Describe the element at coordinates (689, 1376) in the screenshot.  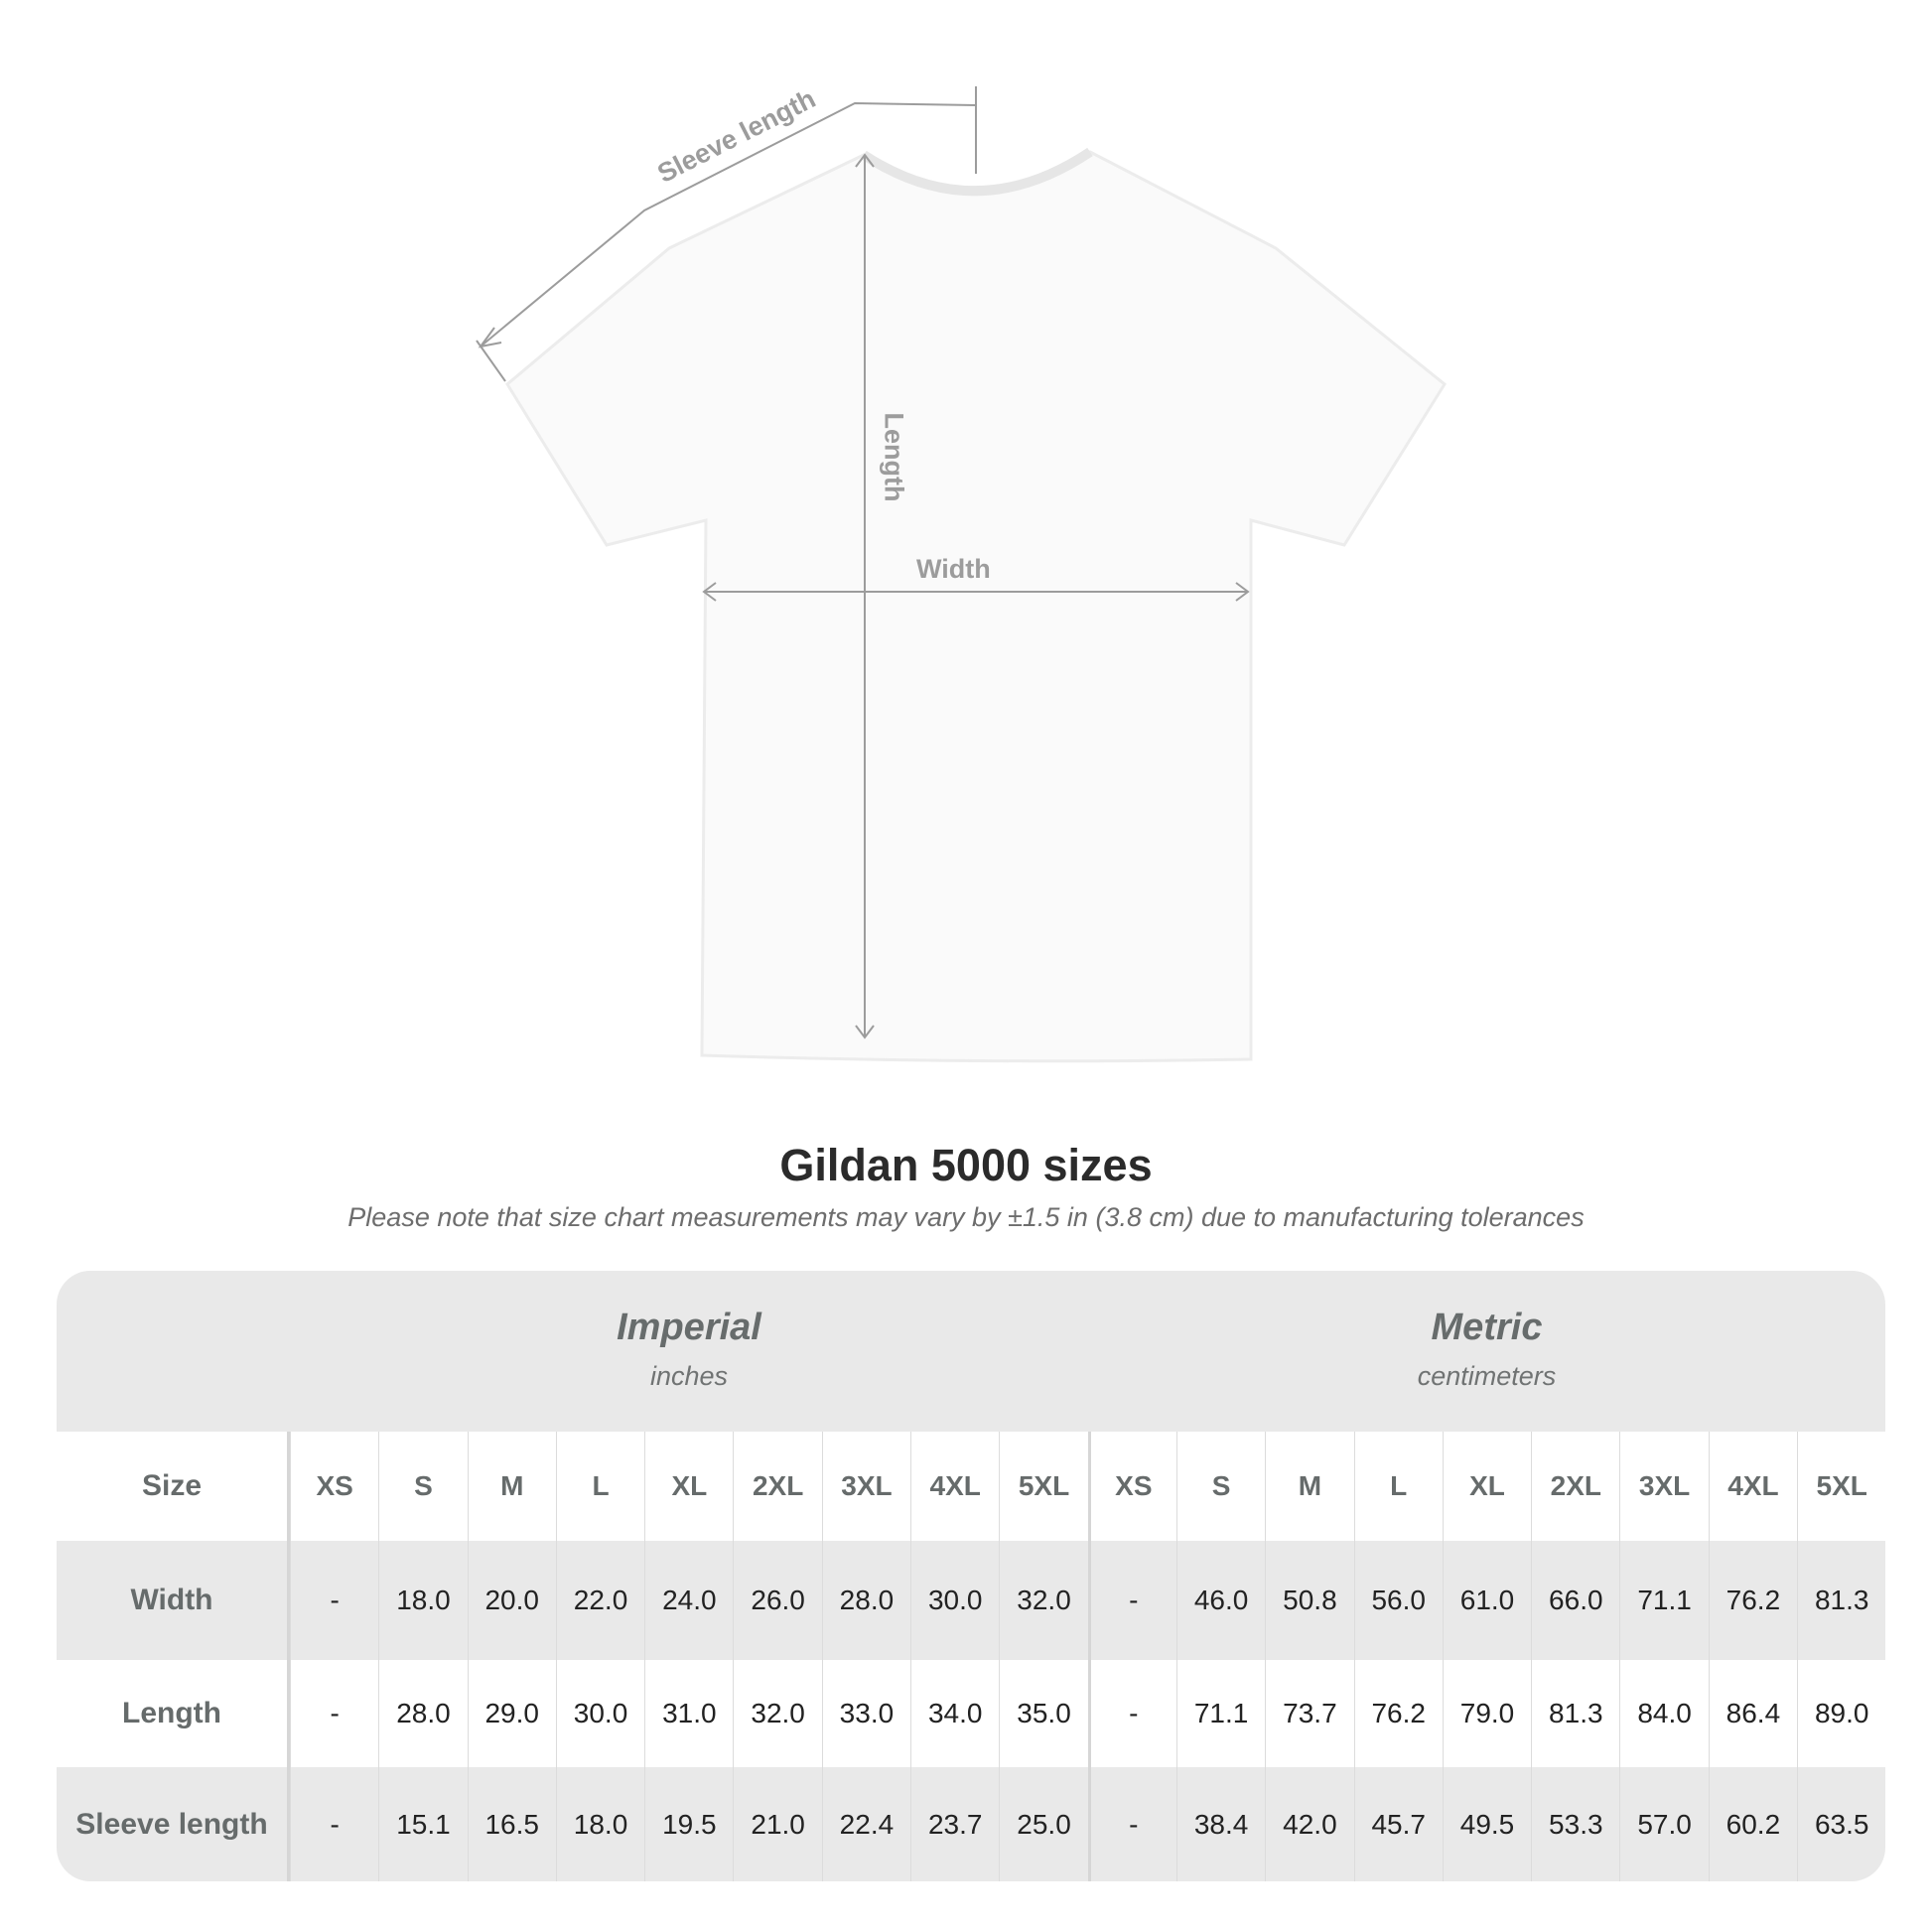
I see `imperial-unit: inches` at that location.